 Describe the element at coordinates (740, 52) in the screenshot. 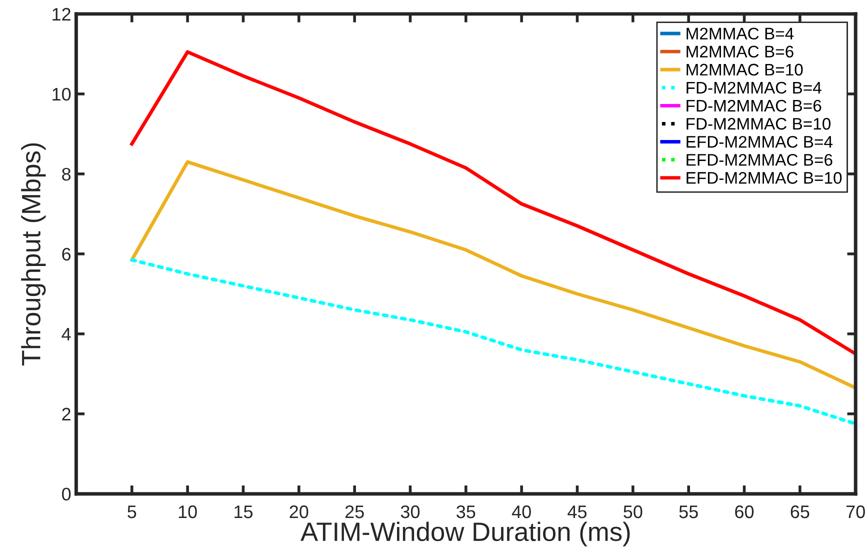

I see `legend-label: M2MMAC B=6` at that location.